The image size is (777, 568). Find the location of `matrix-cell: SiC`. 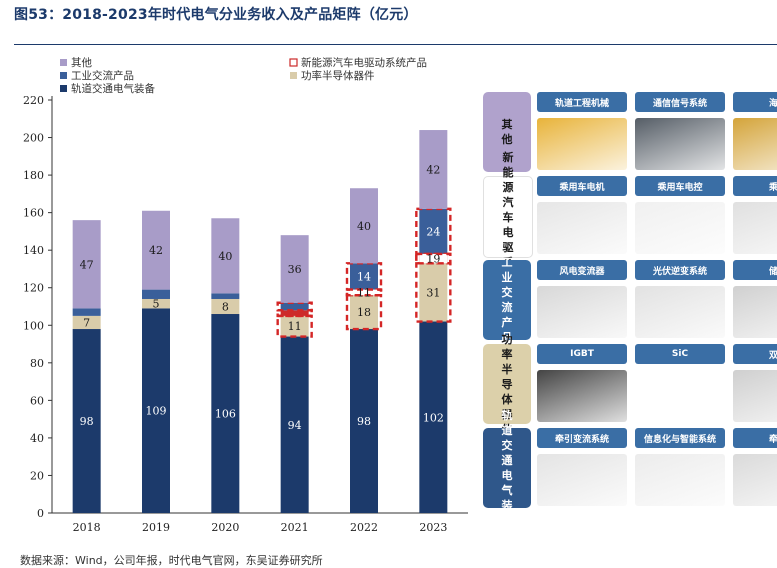

matrix-cell: SiC is located at coordinates (680, 383).